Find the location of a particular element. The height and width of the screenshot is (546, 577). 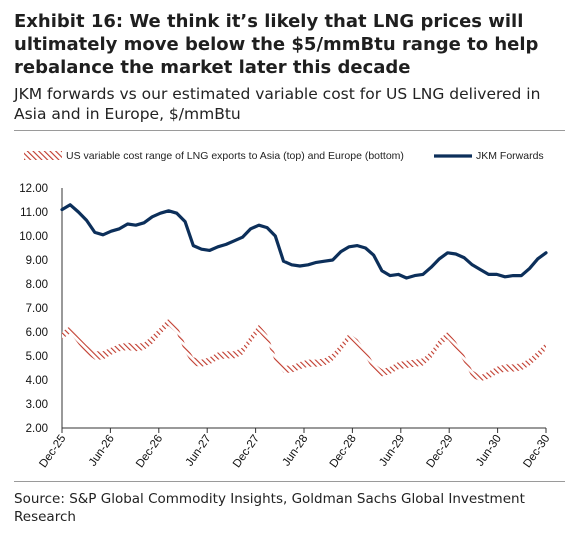

y-tick-label: 6.00 is located at coordinates (37, 333).